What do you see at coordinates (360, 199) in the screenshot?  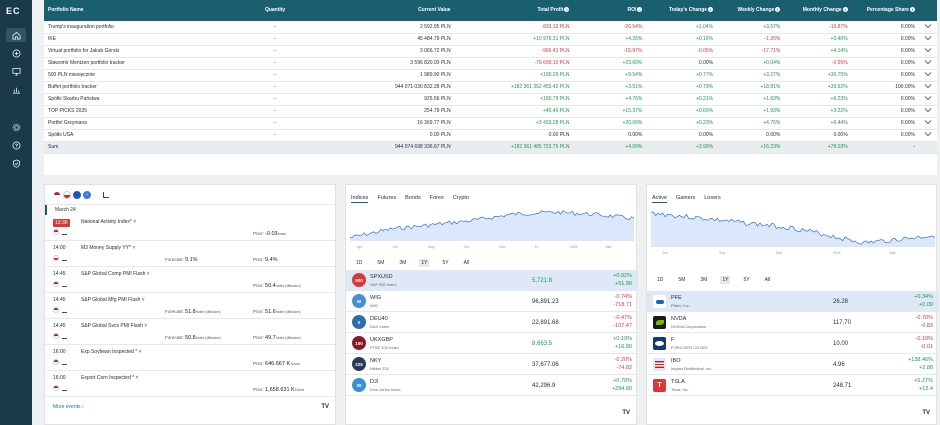 I see `tab-indices: Indices` at bounding box center [360, 199].